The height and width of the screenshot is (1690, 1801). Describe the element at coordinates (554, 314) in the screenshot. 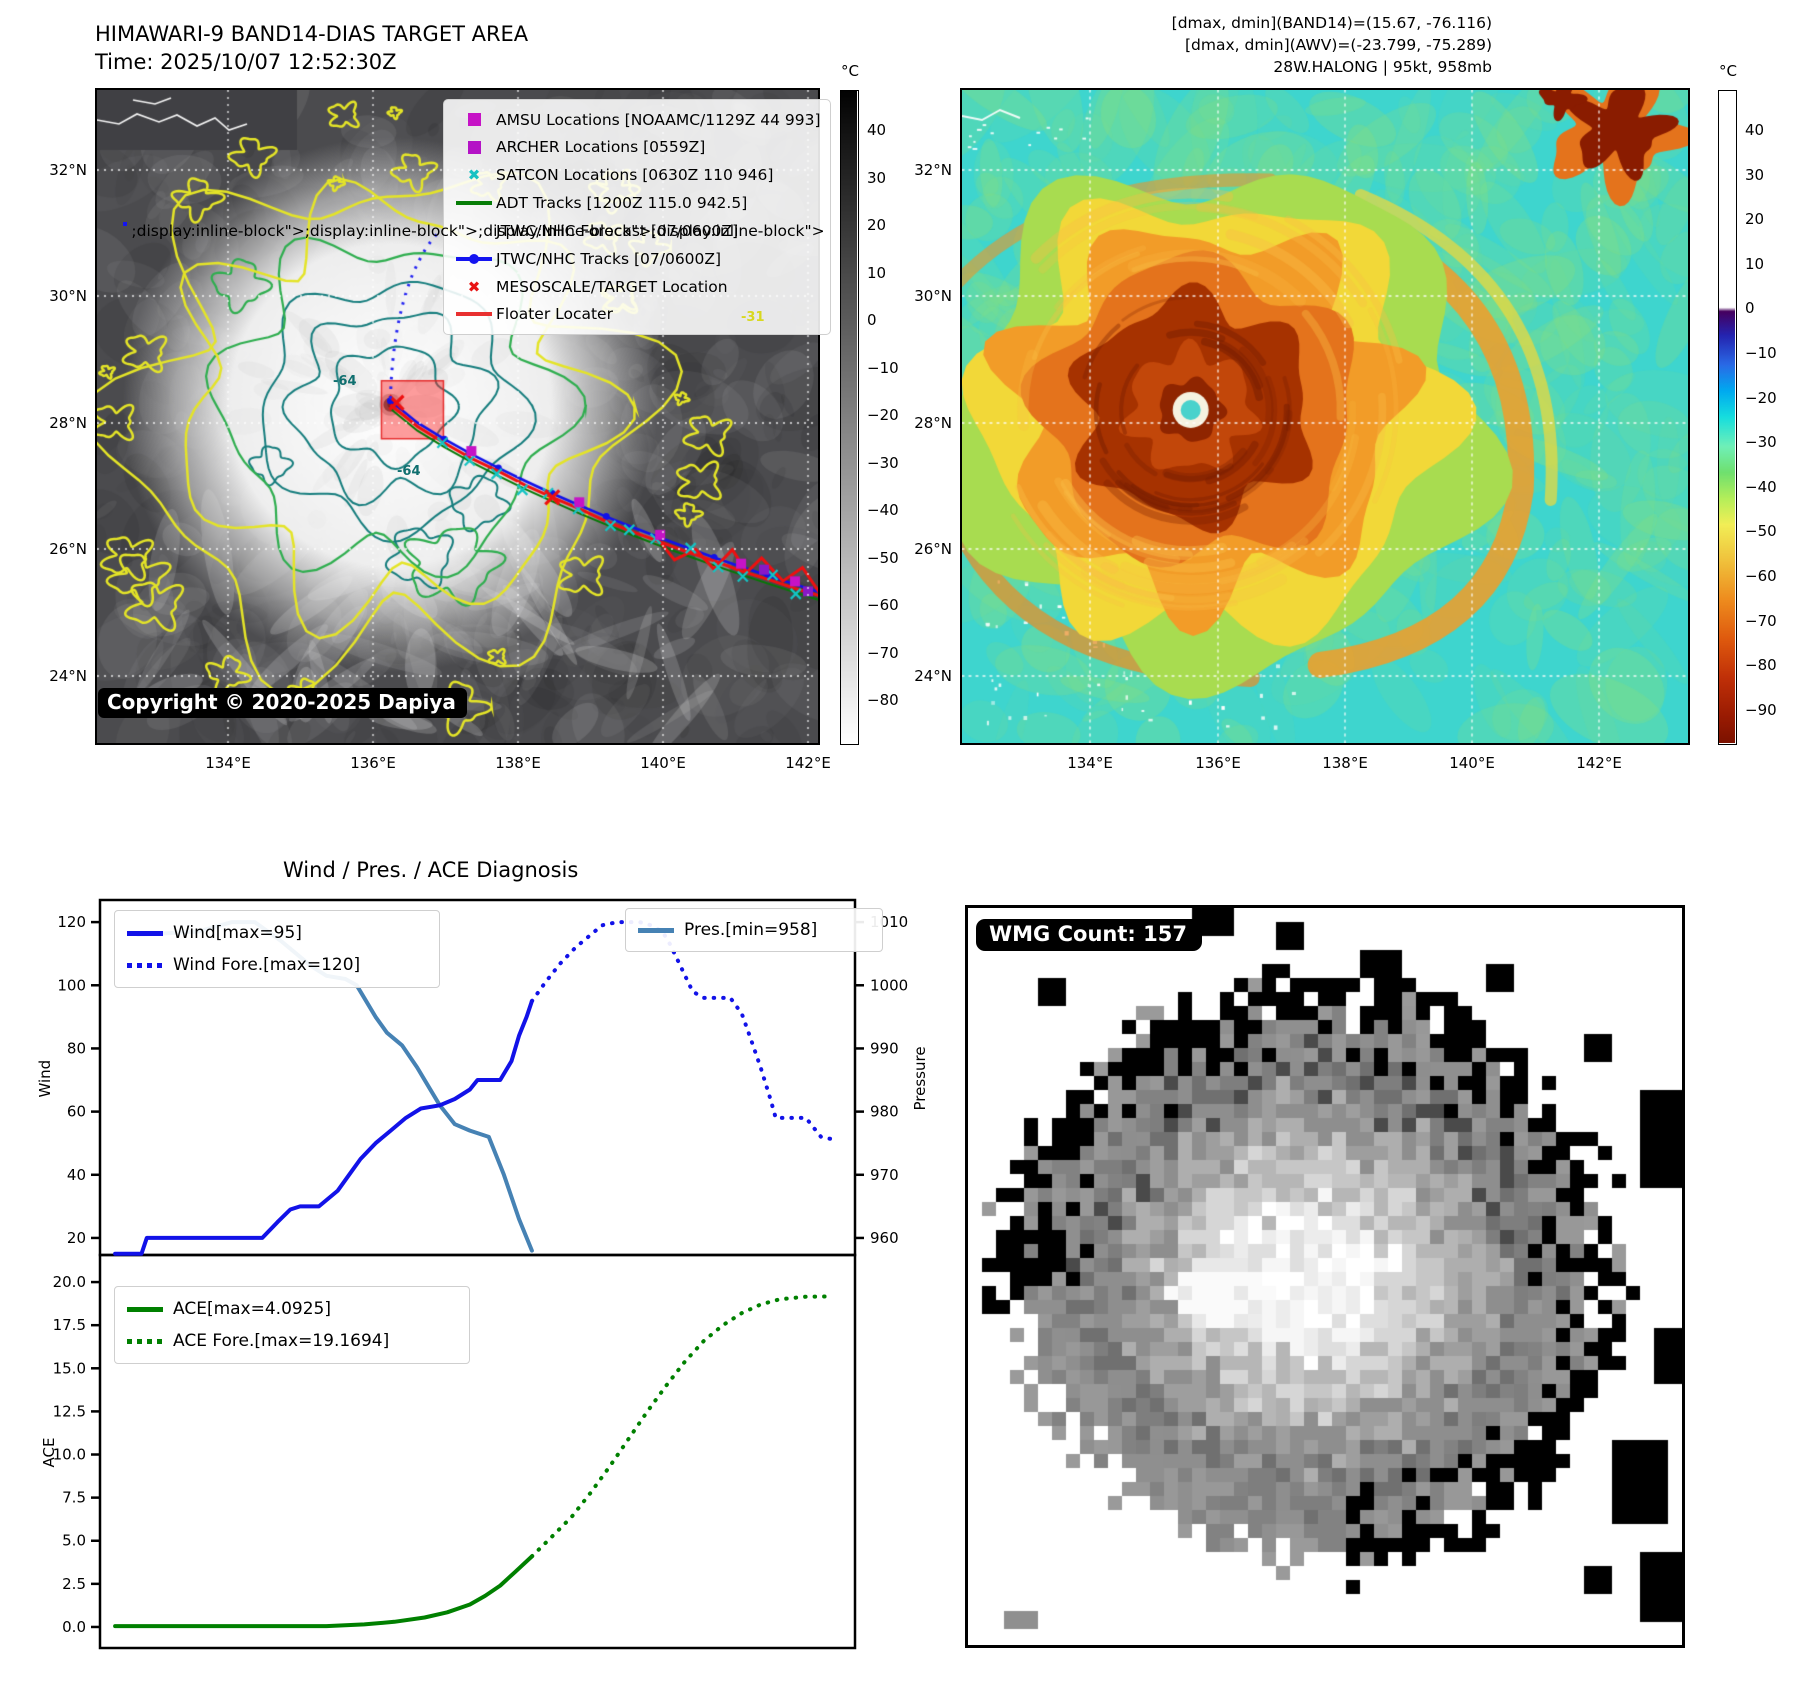

I see `legend-item-label: Floater Locater` at that location.